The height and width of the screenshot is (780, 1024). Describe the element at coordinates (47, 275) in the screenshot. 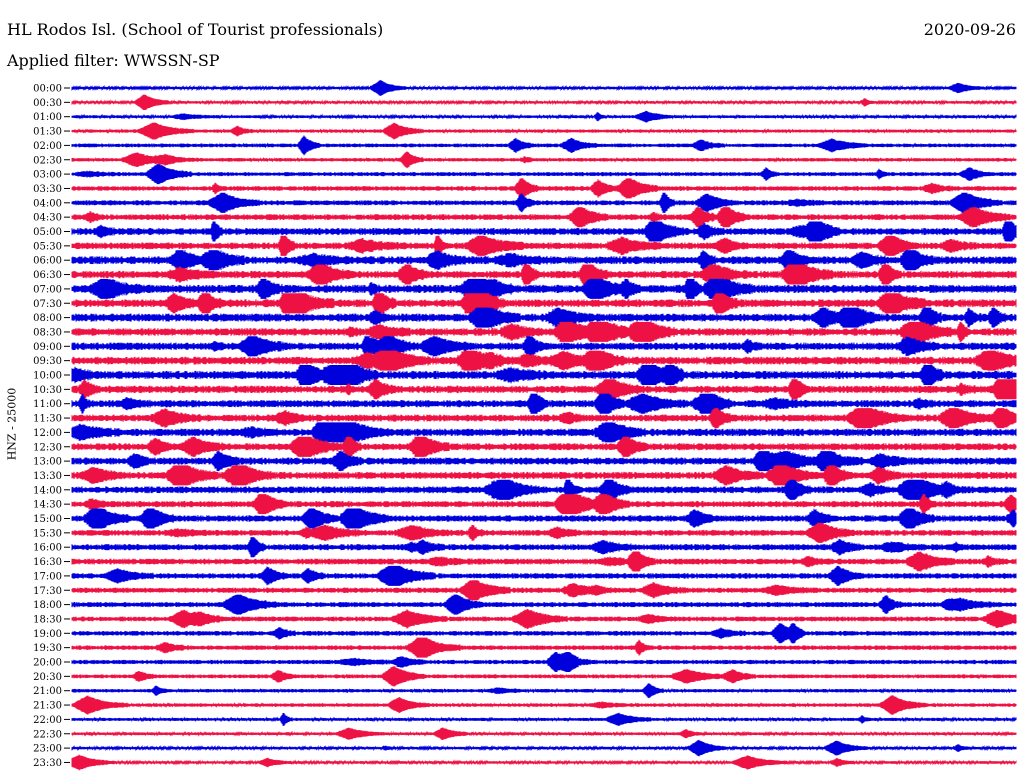

I see `time-label: 06:30` at that location.